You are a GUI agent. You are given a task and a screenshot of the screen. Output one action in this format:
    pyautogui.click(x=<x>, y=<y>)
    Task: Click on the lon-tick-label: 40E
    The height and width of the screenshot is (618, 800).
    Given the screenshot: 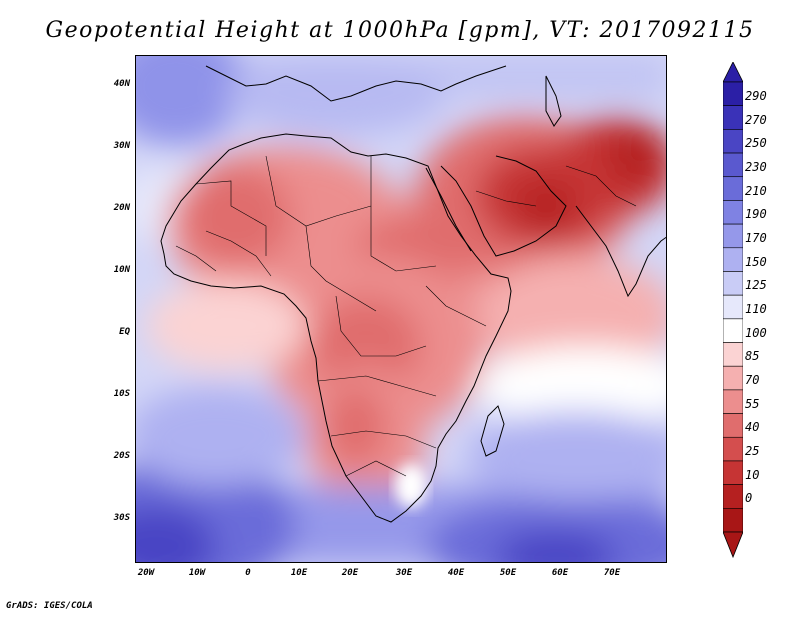 What is the action you would take?
    pyautogui.click(x=456, y=573)
    